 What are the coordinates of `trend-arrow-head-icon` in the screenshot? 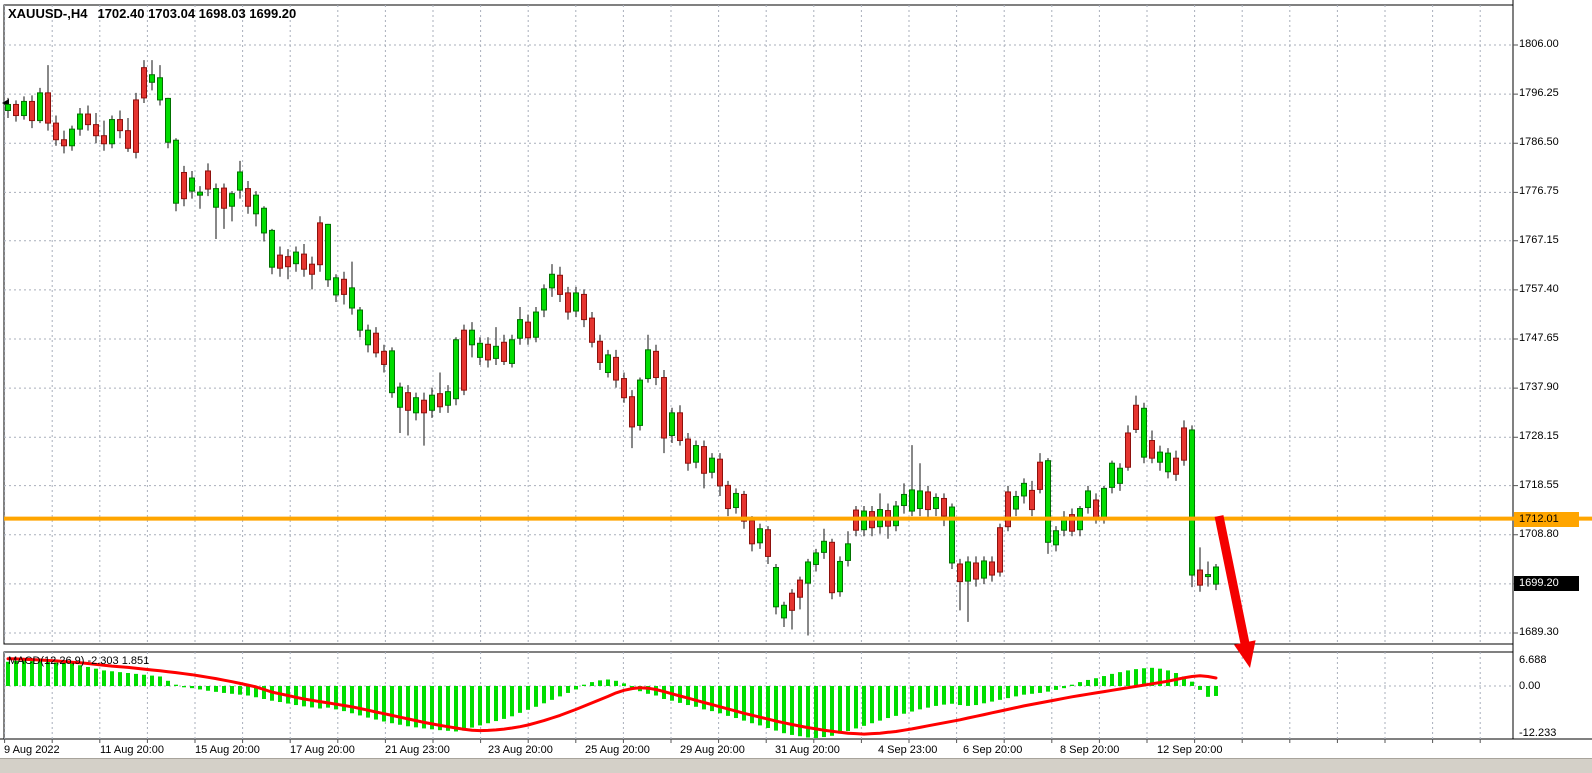 It's located at (1245, 654).